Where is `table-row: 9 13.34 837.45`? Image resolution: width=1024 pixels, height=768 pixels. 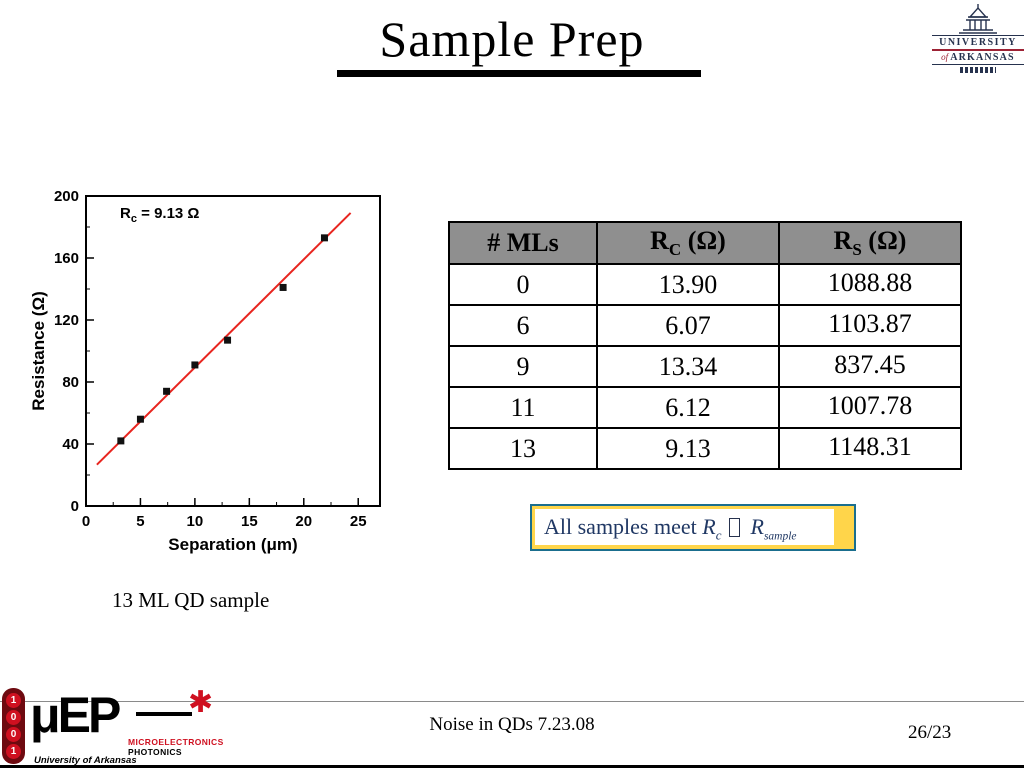 table-row: 9 13.34 837.45 is located at coordinates (705, 366).